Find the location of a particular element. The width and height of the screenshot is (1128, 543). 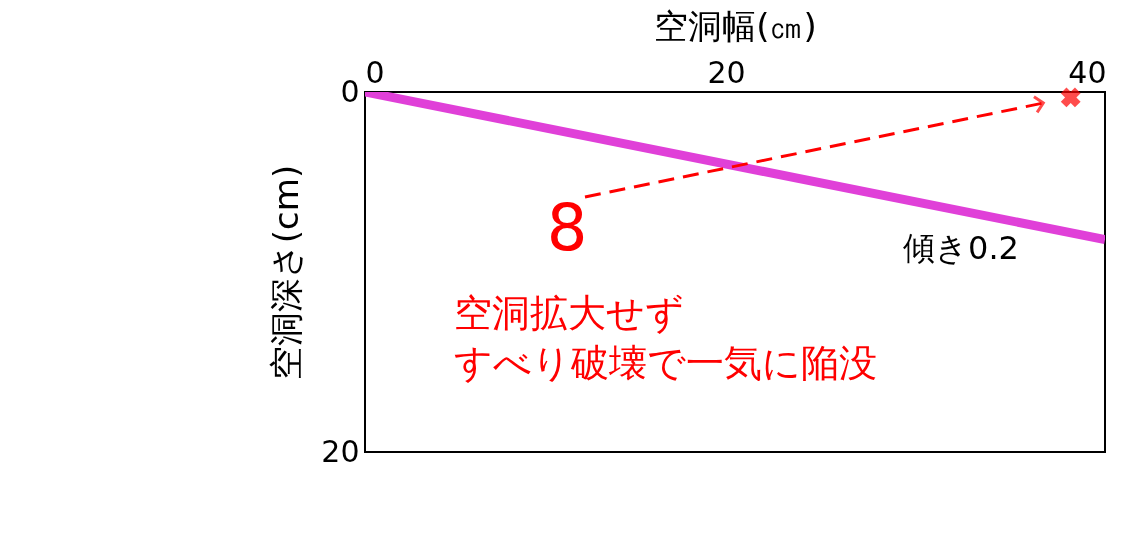

annotation: すべり破壊で一気に陥没 is located at coordinates (665, 363).